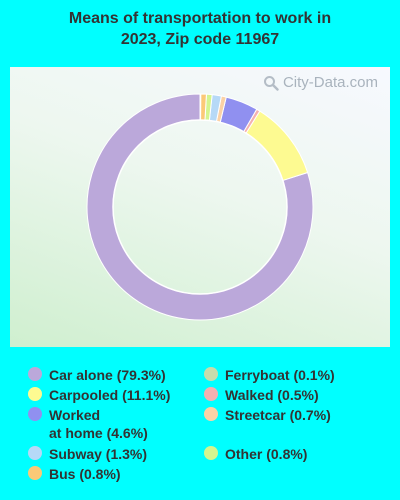 This screenshot has width=400, height=500. What do you see at coordinates (266, 454) in the screenshot?
I see `legend-label: Other (0.8%)` at bounding box center [266, 454].